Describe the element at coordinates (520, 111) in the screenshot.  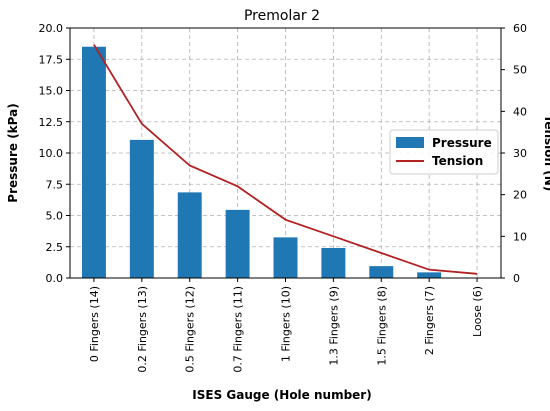
I see `y2-tick-label: 40` at that location.